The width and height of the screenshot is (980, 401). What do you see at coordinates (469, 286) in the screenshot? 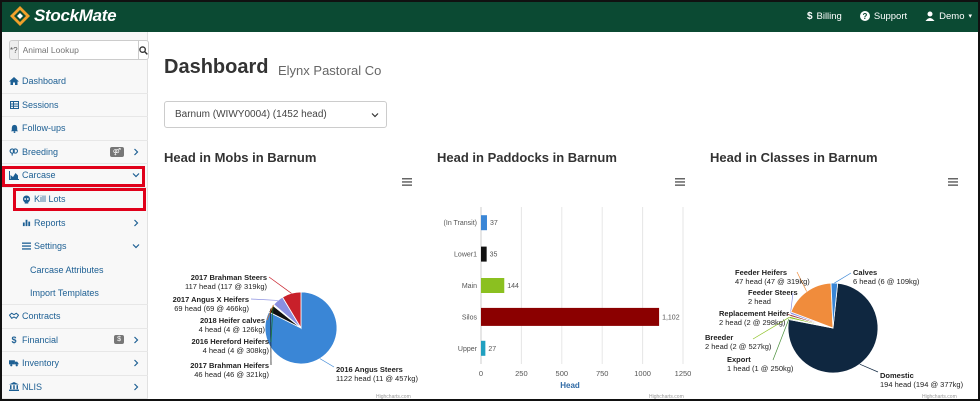
I see `y-category-label: Main` at bounding box center [469, 286].